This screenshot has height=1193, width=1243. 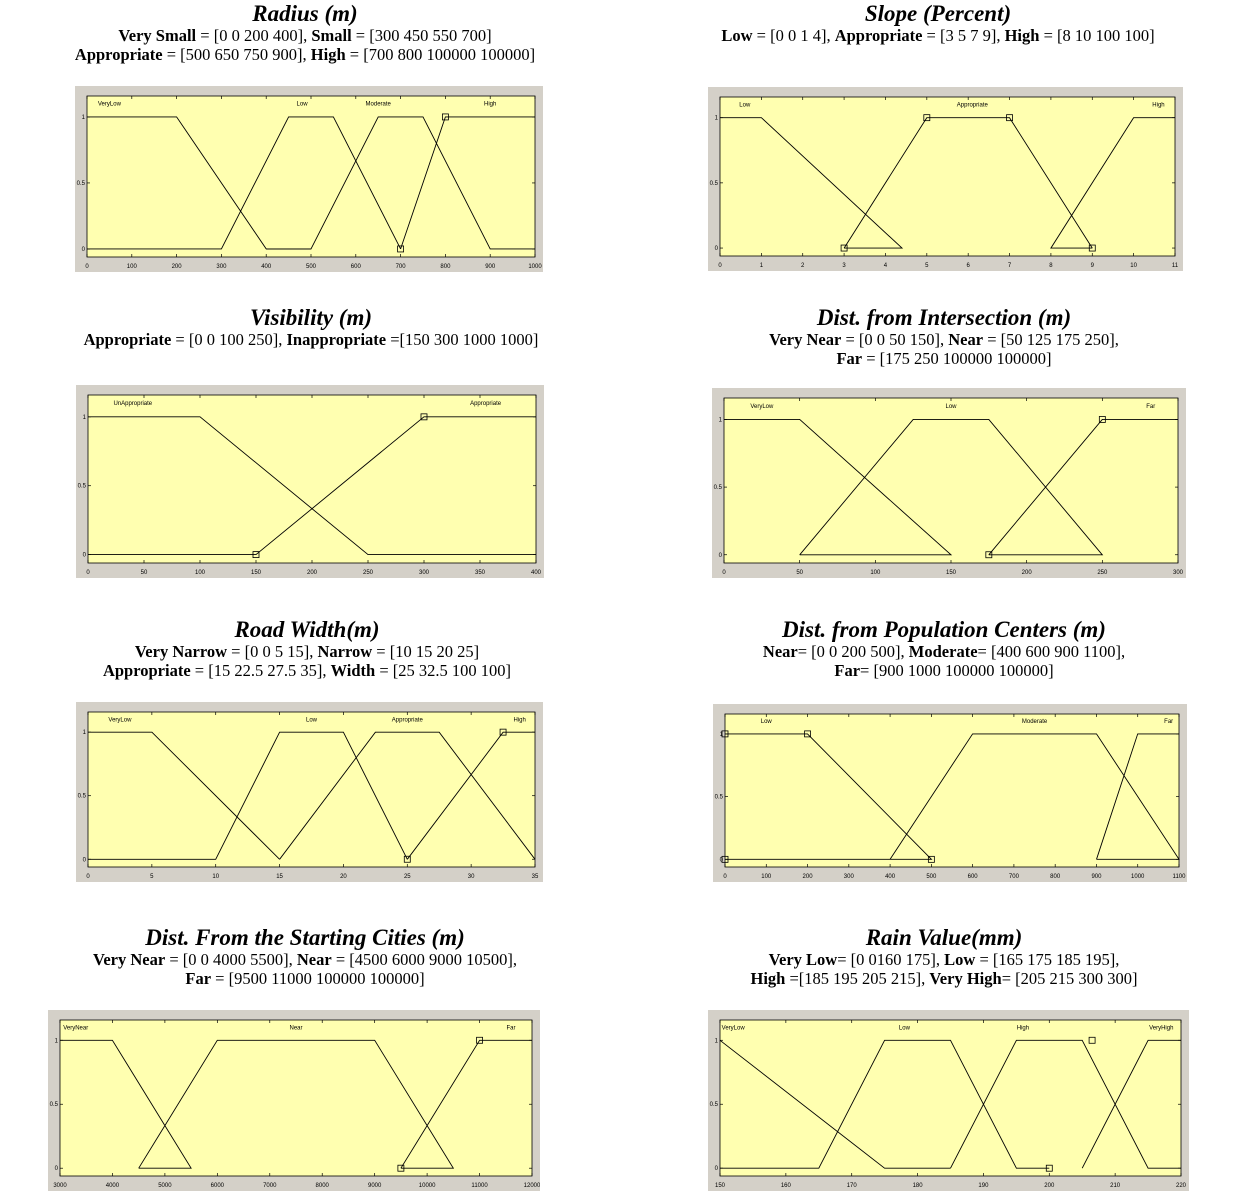 What do you see at coordinates (152, 877) in the screenshot?
I see `x-tick-label: 5` at bounding box center [152, 877].